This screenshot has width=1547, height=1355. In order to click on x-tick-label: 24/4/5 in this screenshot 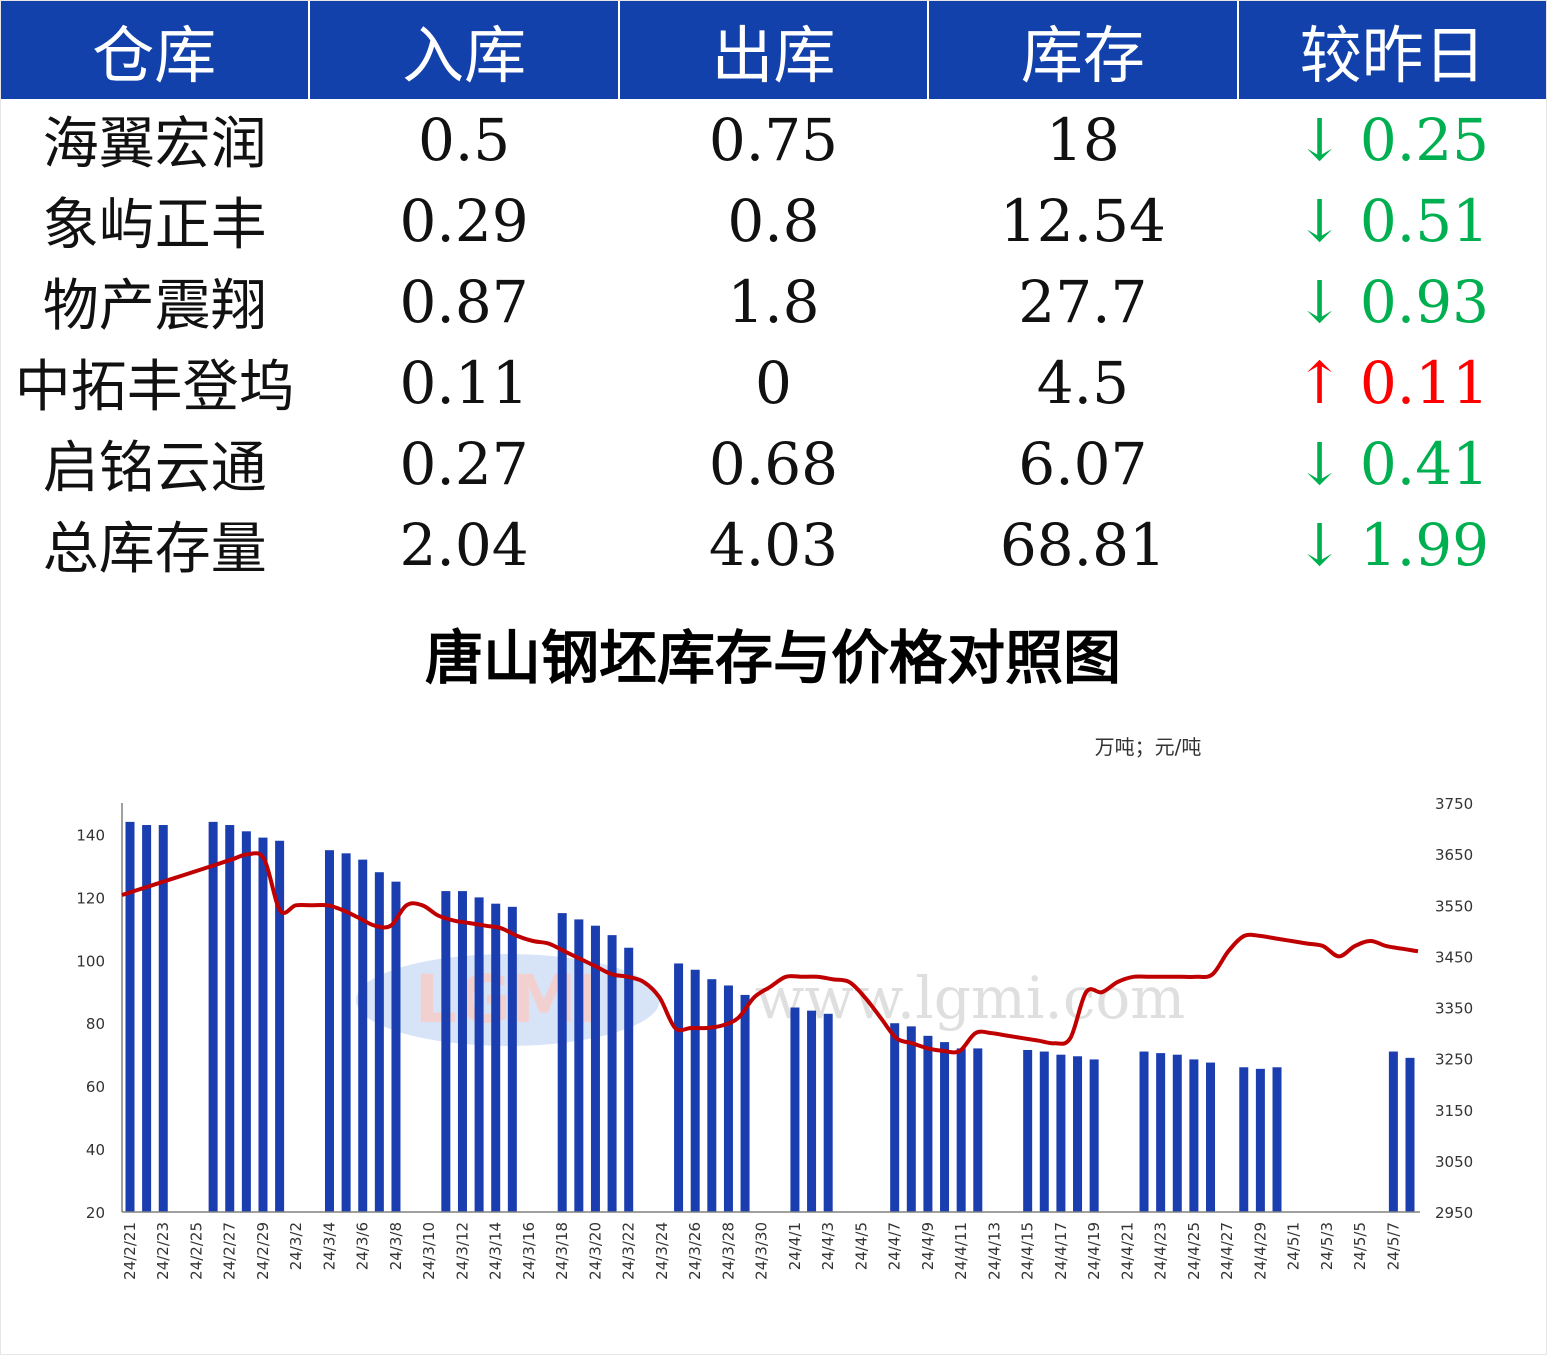, I will do `click(861, 1246)`.